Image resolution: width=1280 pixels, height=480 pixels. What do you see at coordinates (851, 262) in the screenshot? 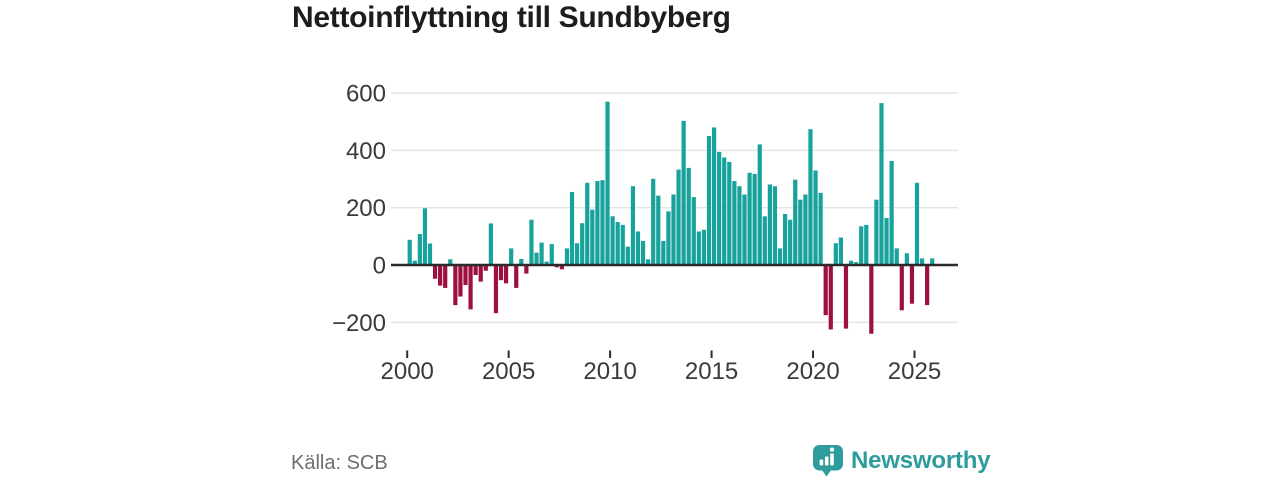
I see `bar-2021Q4` at bounding box center [851, 262].